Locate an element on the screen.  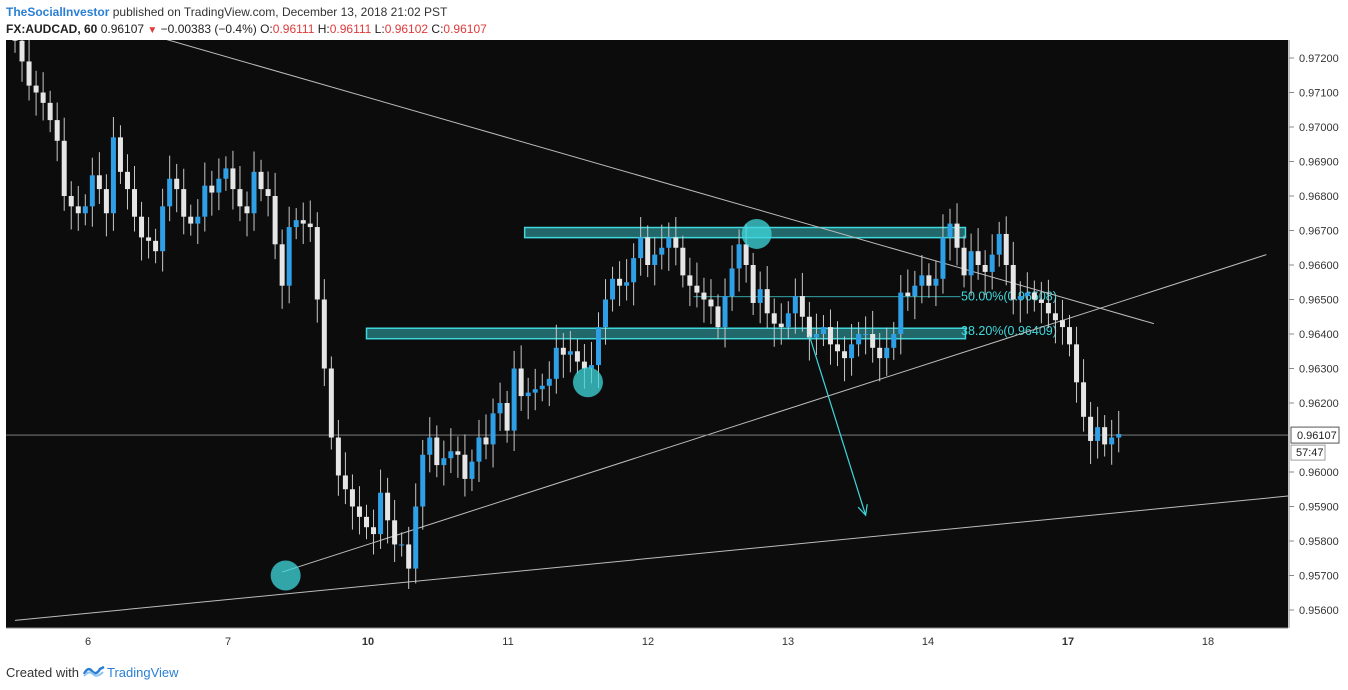
price-change: −0.00383 (−0.4%) is located at coordinates (208, 29).